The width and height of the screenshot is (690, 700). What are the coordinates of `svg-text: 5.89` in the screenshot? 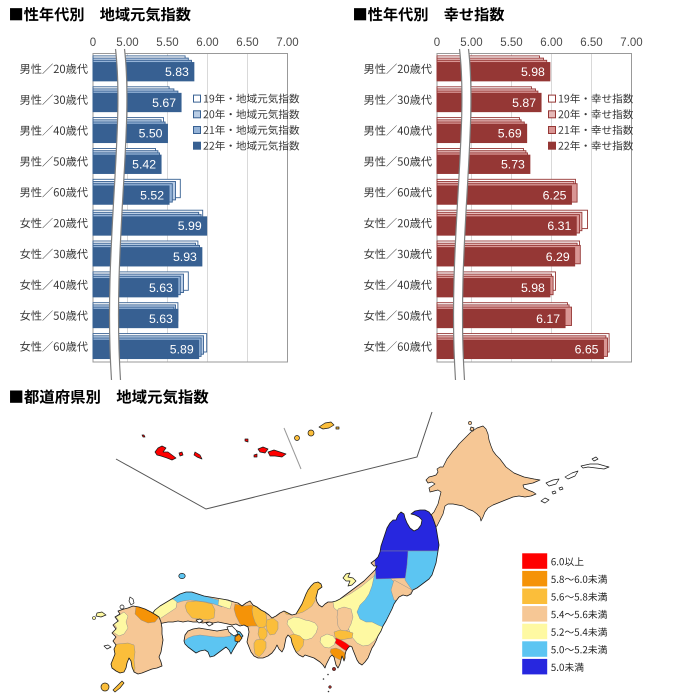 It's located at (182, 350).